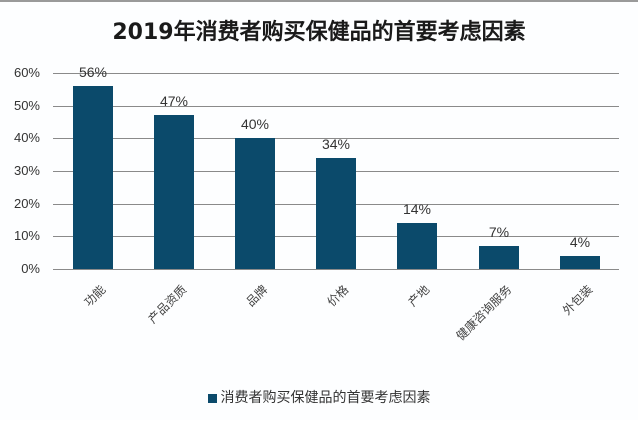 This screenshot has width=638, height=422. Describe the element at coordinates (419, 296) in the screenshot. I see `x-tick-label: 产地` at that location.